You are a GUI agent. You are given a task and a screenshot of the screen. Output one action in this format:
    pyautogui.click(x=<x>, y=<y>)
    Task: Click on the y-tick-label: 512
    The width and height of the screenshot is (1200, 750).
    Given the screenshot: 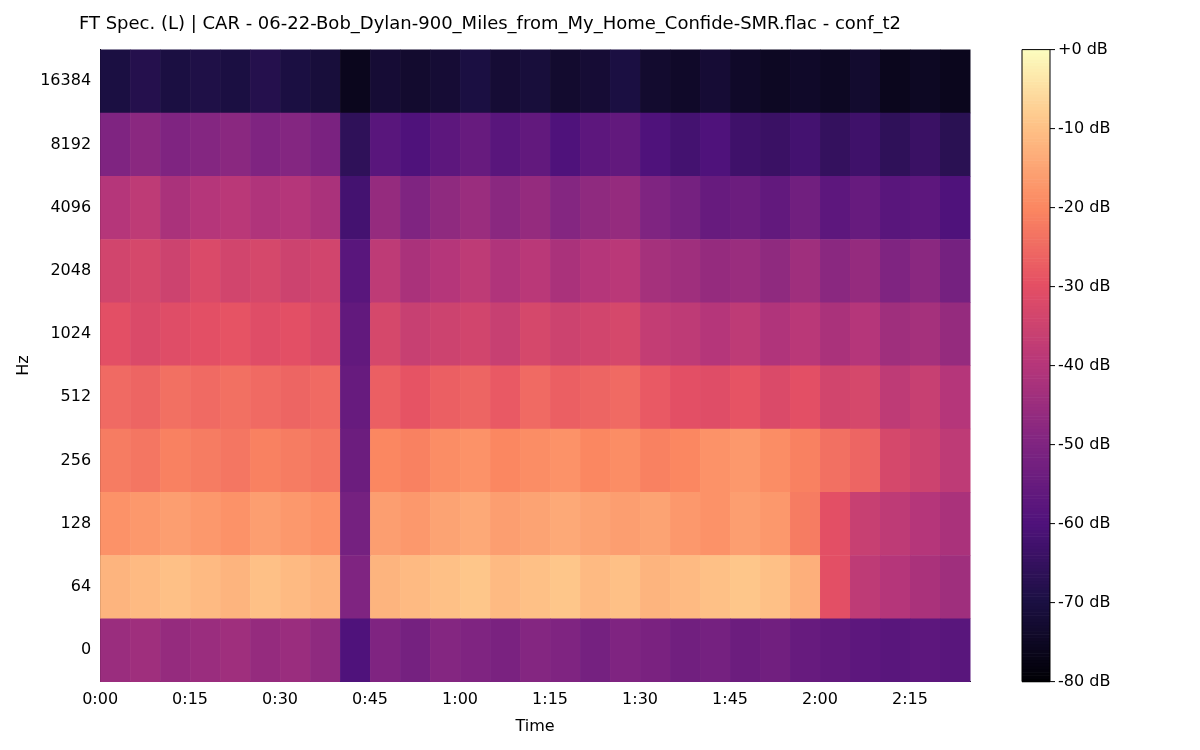 What is the action you would take?
    pyautogui.click(x=76, y=396)
    